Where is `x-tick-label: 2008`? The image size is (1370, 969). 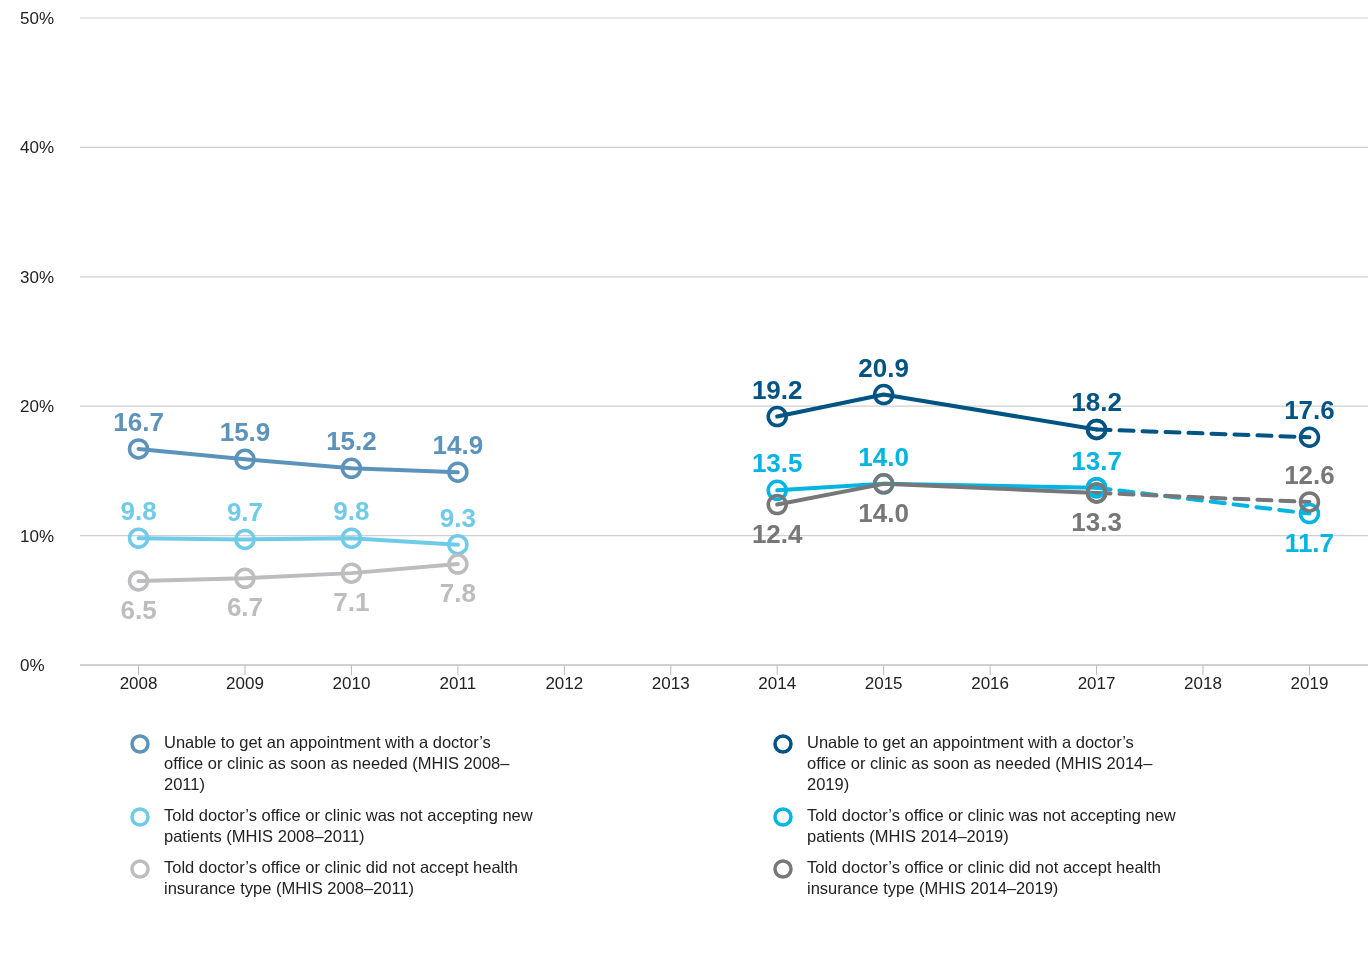 x-tick-label: 2008 is located at coordinates (138, 684).